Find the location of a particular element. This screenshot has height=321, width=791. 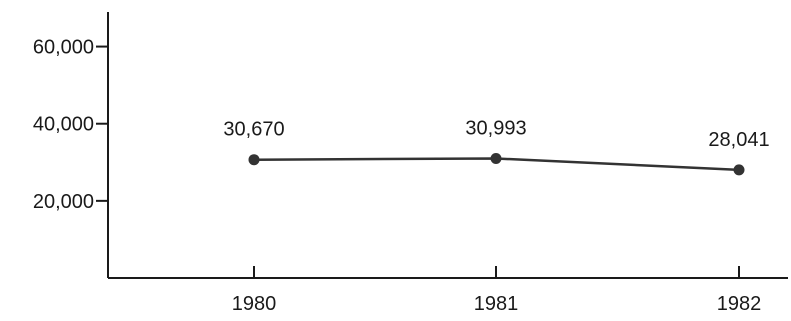

x-tick-label: 1980 is located at coordinates (254, 304).